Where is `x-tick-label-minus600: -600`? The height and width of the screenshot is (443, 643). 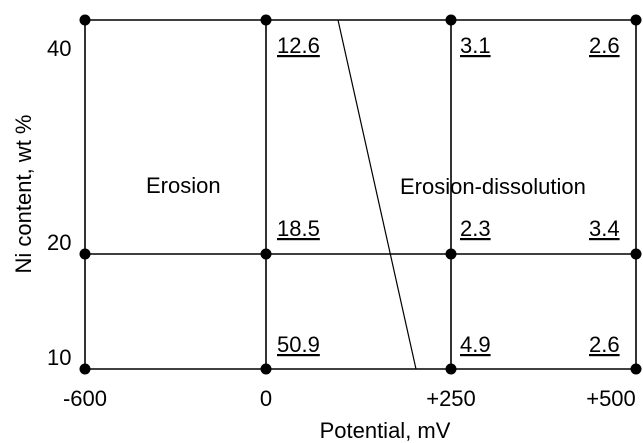 x-tick-label-minus600: -600 is located at coordinates (85, 398).